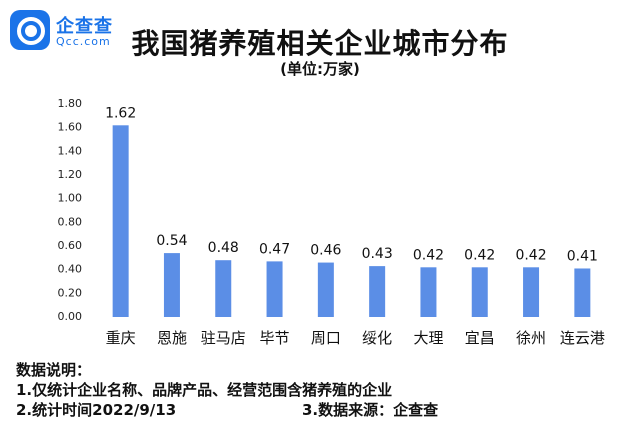  Describe the element at coordinates (582, 338) in the screenshot. I see `category-label: 连云港` at that location.